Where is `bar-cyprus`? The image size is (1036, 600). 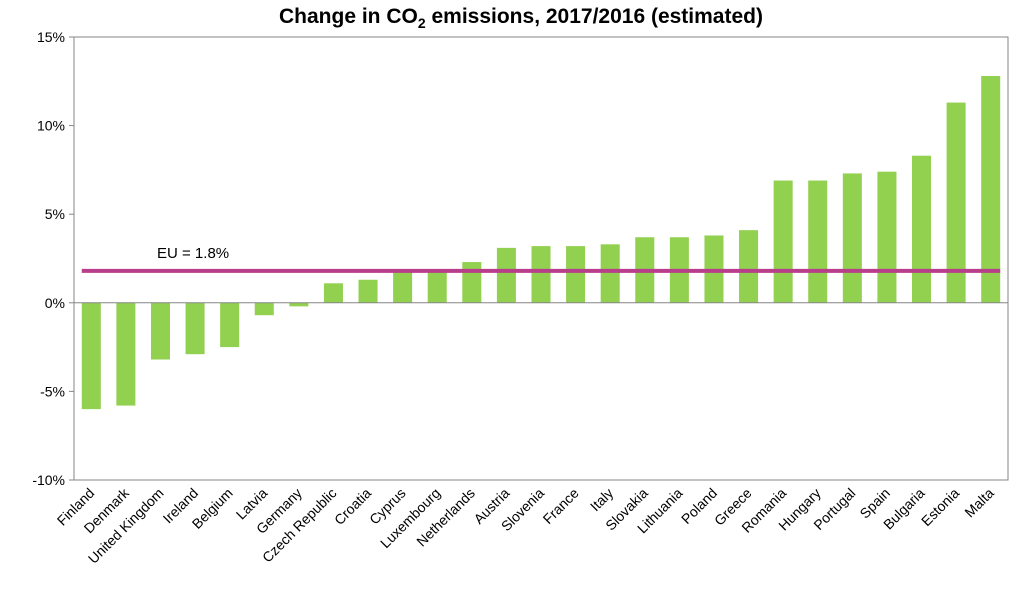
bar-cyprus is located at coordinates (403, 286).